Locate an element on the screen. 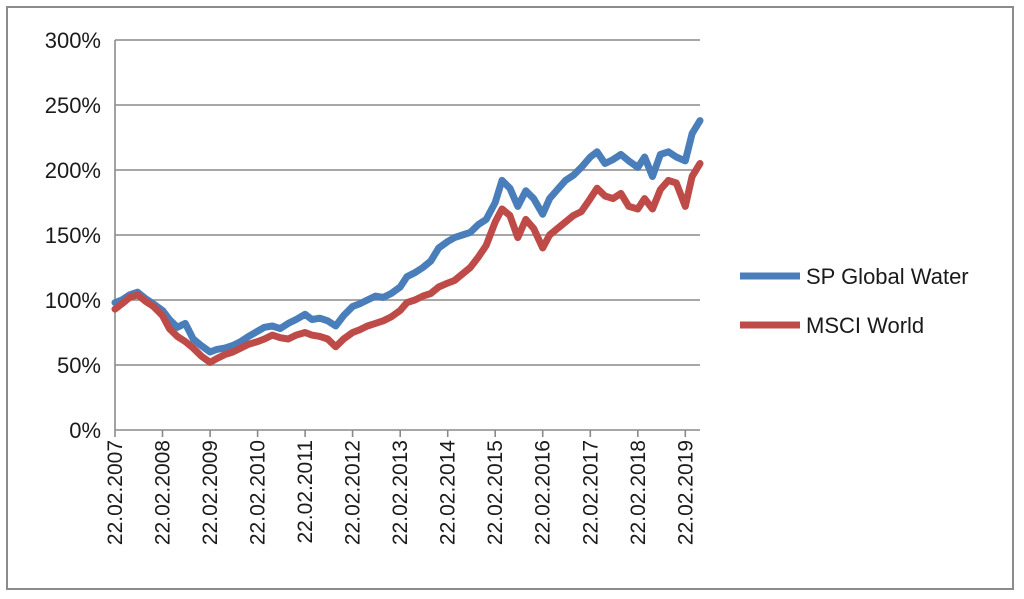  y-tick-label: 150% is located at coordinates (73, 235).